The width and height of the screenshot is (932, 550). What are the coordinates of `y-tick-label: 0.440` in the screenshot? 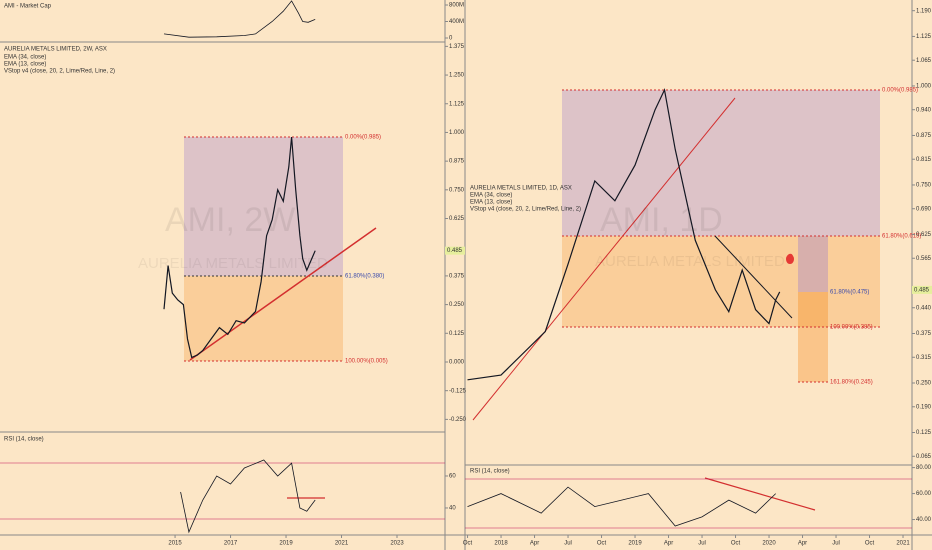 It's located at (924, 308).